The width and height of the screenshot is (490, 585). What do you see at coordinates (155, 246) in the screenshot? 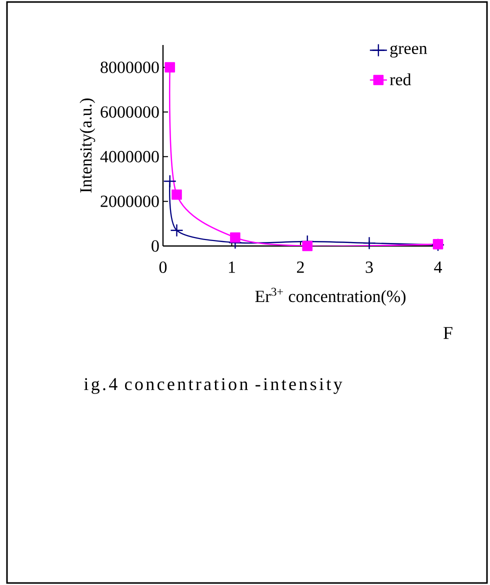
I see `y-tick-label: 0` at bounding box center [155, 246].